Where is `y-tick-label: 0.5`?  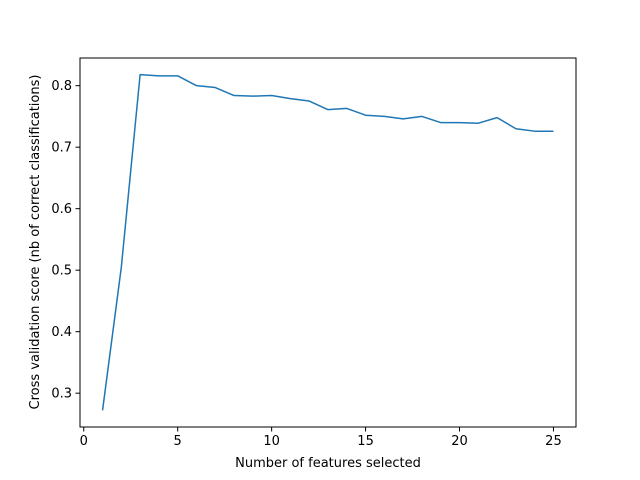 y-tick-label: 0.5 is located at coordinates (61, 271).